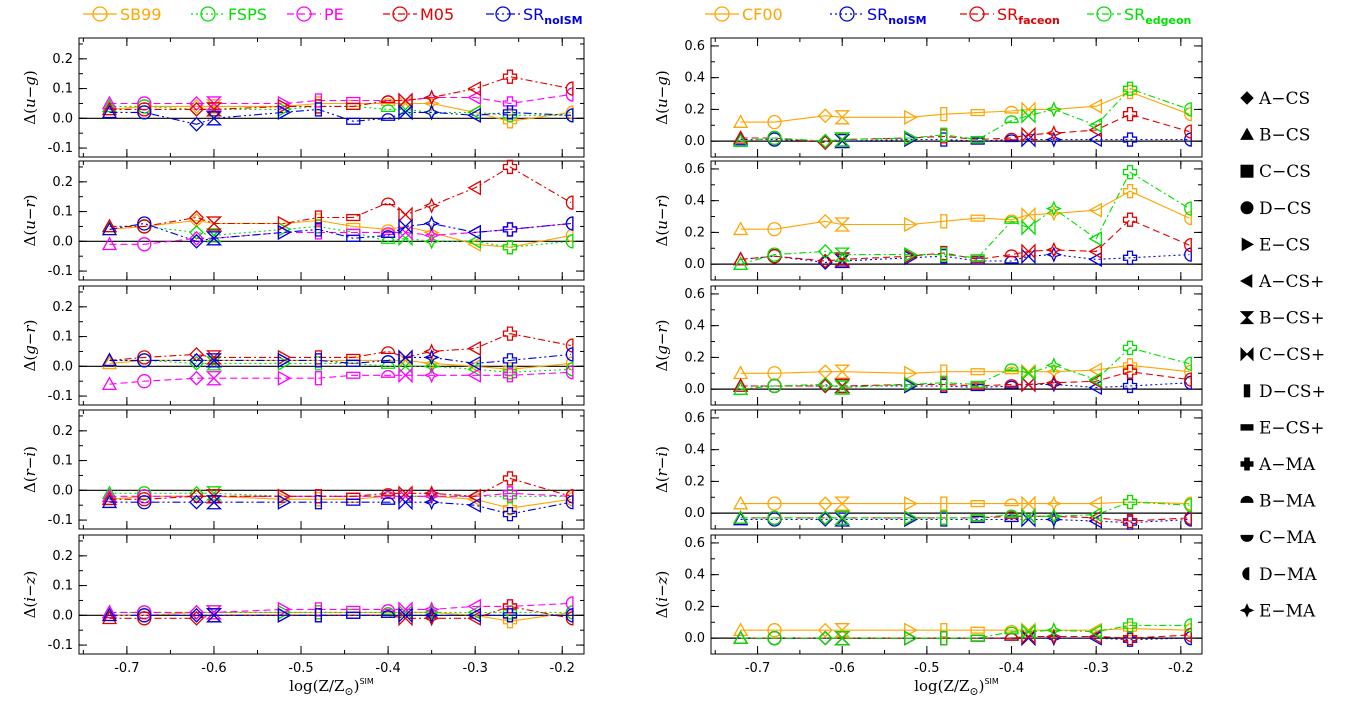 The width and height of the screenshot is (1356, 704). Describe the element at coordinates (553, 16) in the screenshot. I see `legend-label: SRnoISM` at that location.